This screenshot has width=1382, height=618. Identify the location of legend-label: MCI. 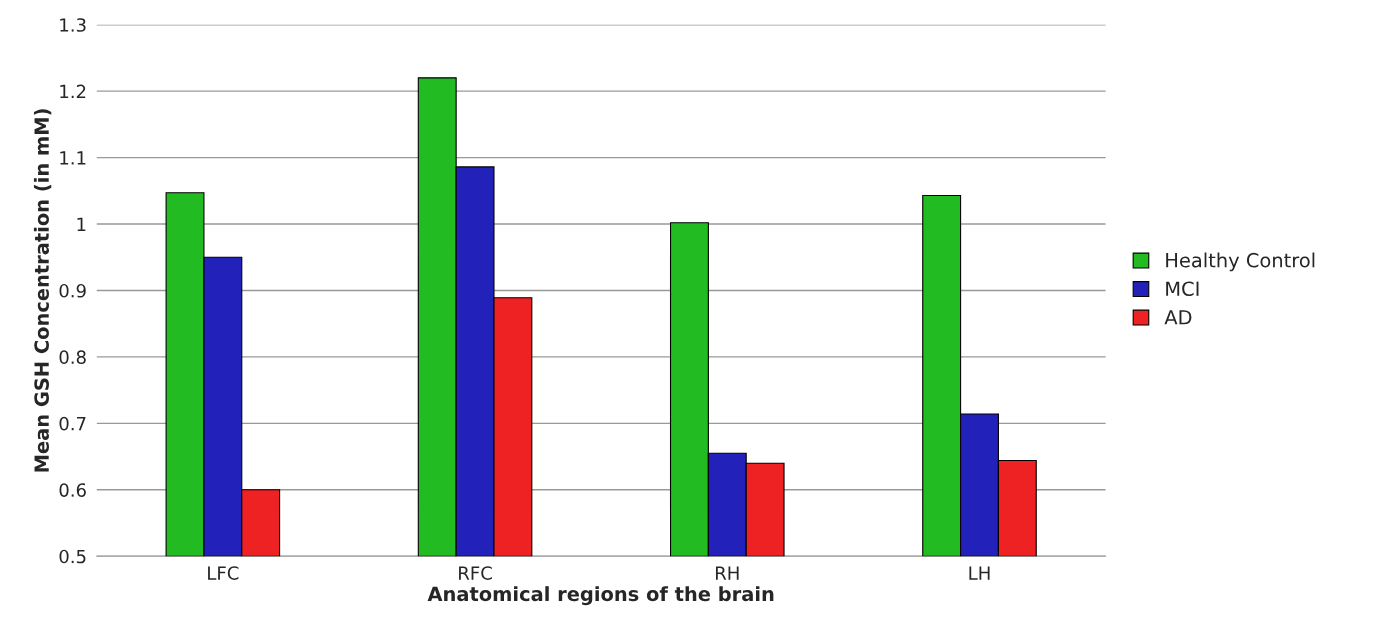
(1182, 289).